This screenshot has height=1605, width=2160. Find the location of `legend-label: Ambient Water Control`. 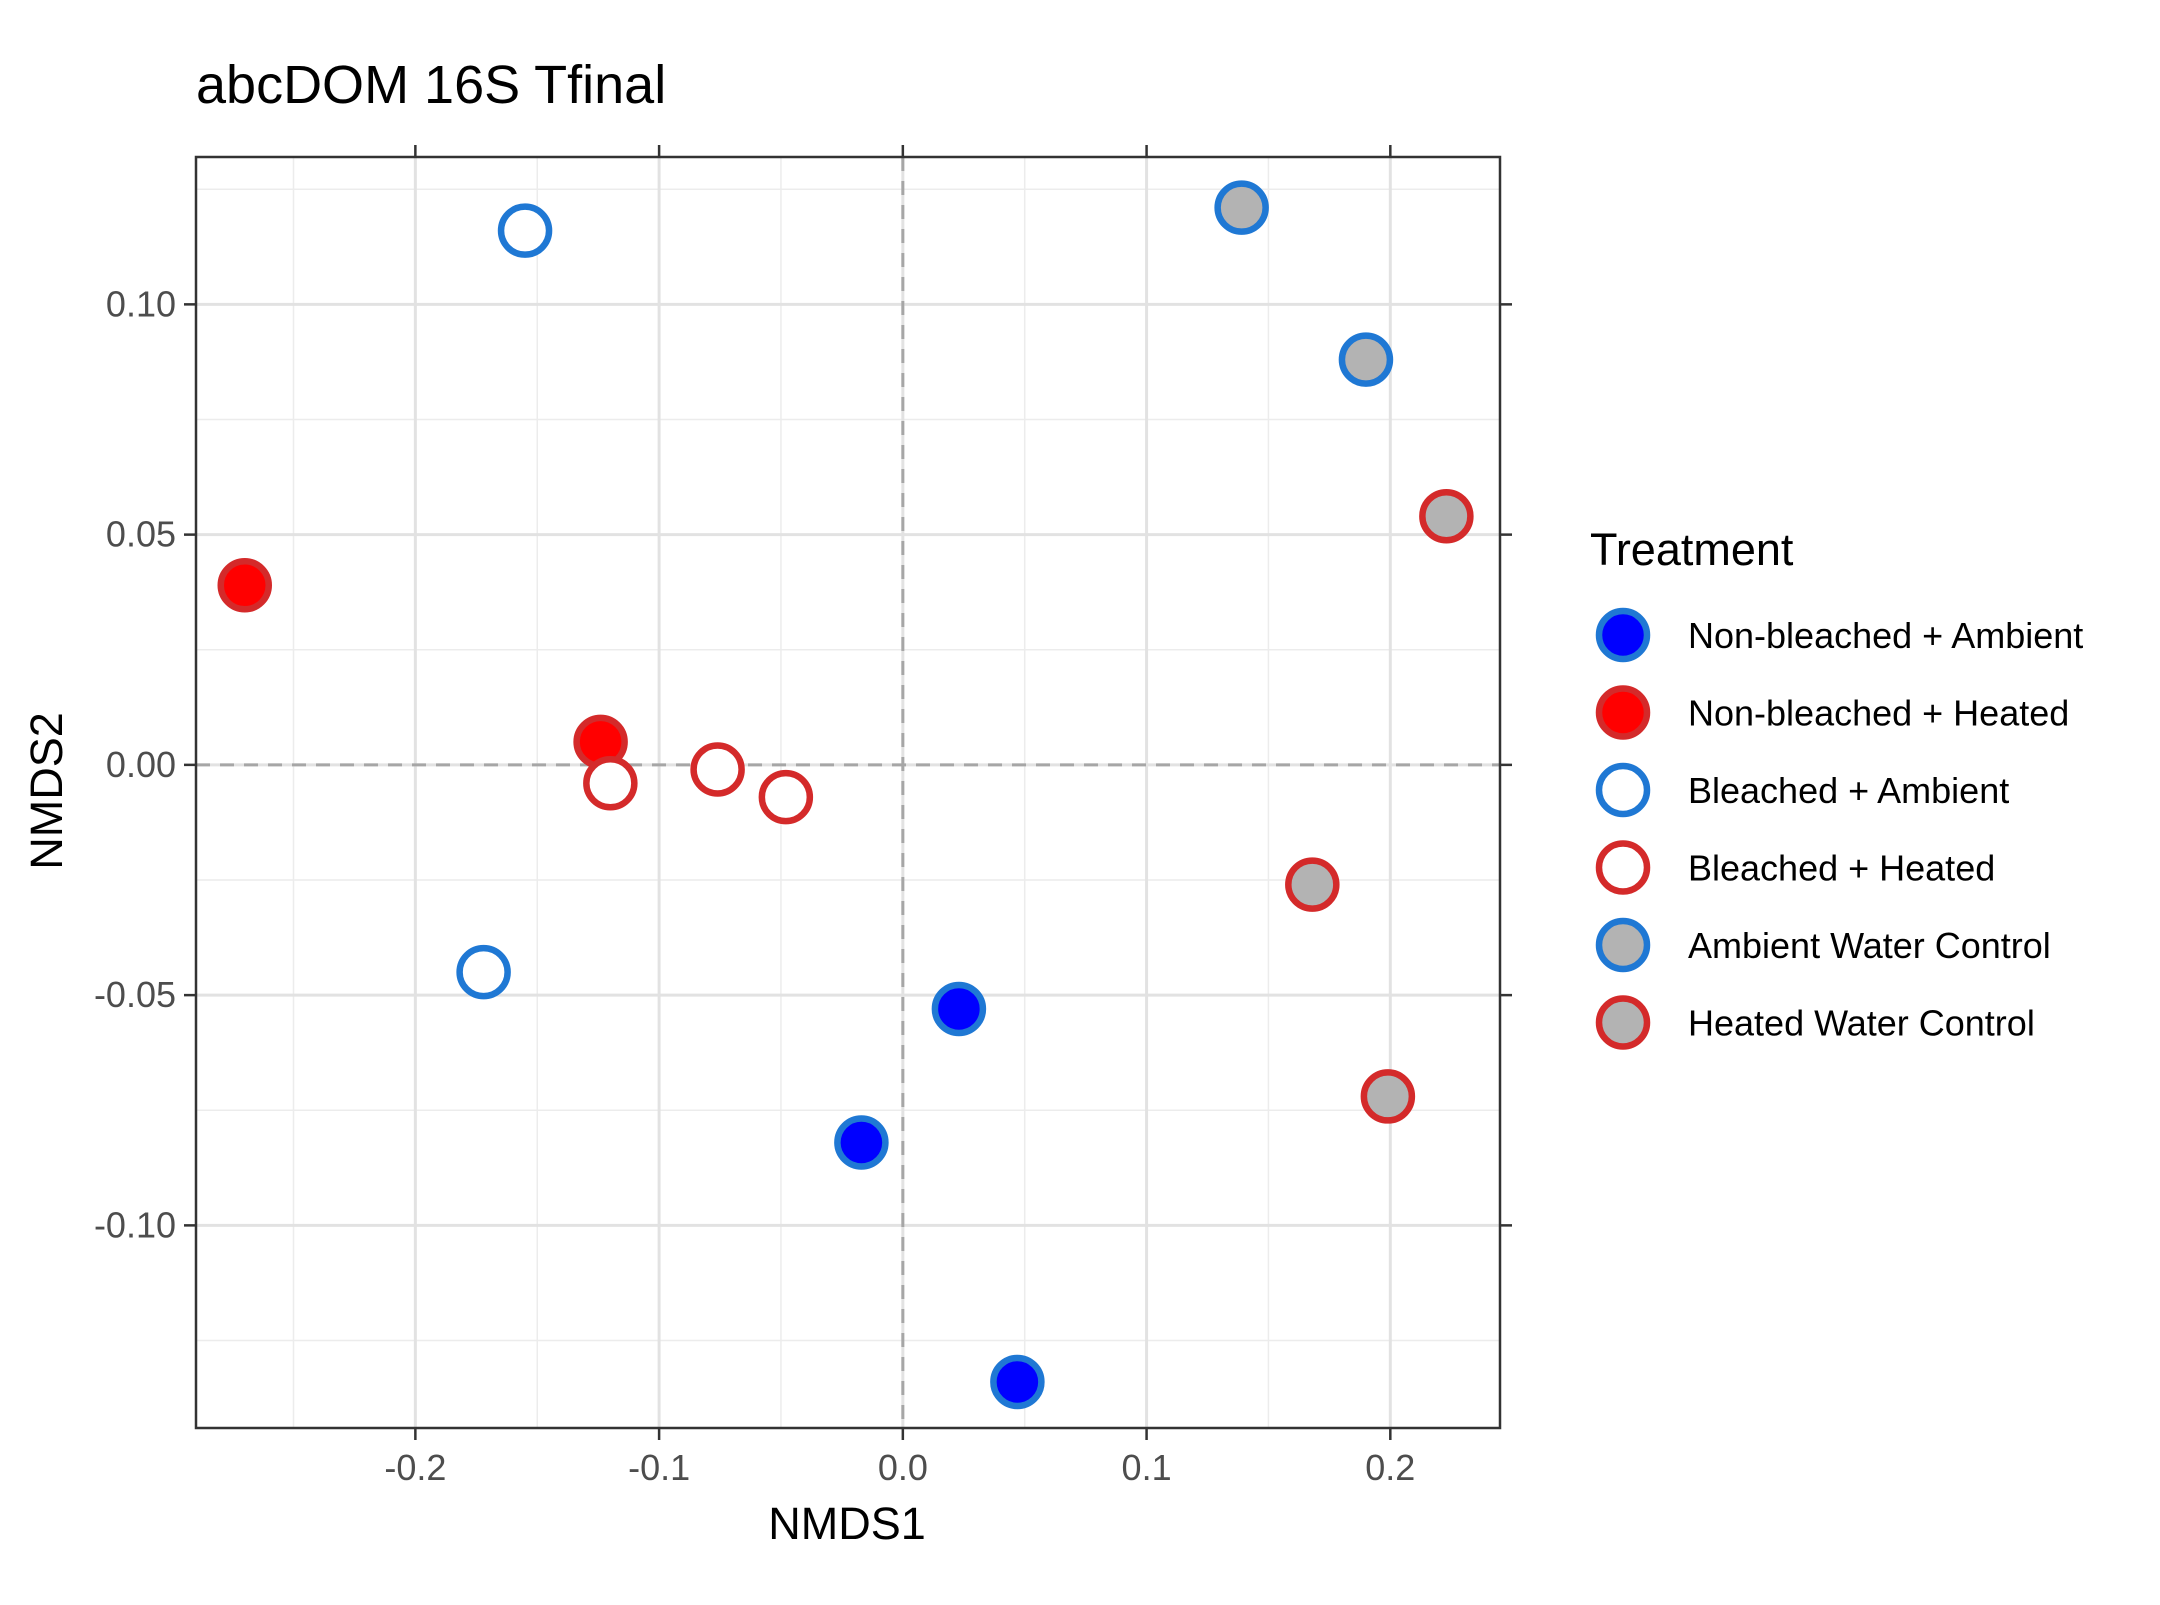

legend-label: Ambient Water Control is located at coordinates (1869, 945).